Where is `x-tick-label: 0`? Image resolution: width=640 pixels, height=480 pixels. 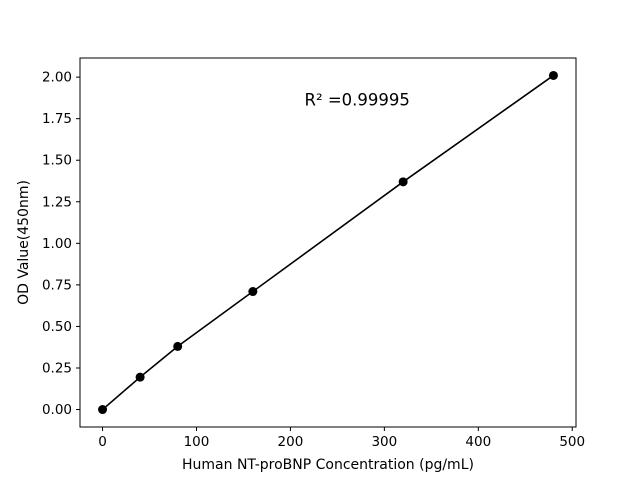
x-tick-label: 0 is located at coordinates (102, 442).